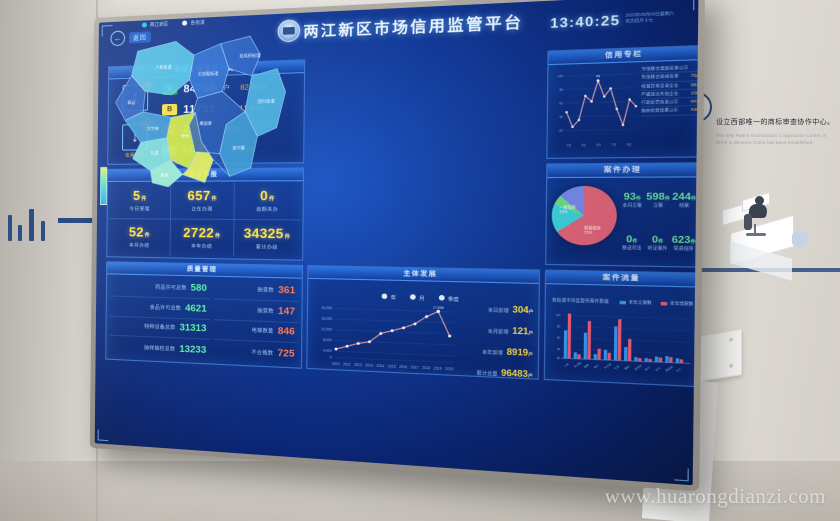  Describe the element at coordinates (681, 196) in the screenshot. I see `penalty-value: 244` at that location.